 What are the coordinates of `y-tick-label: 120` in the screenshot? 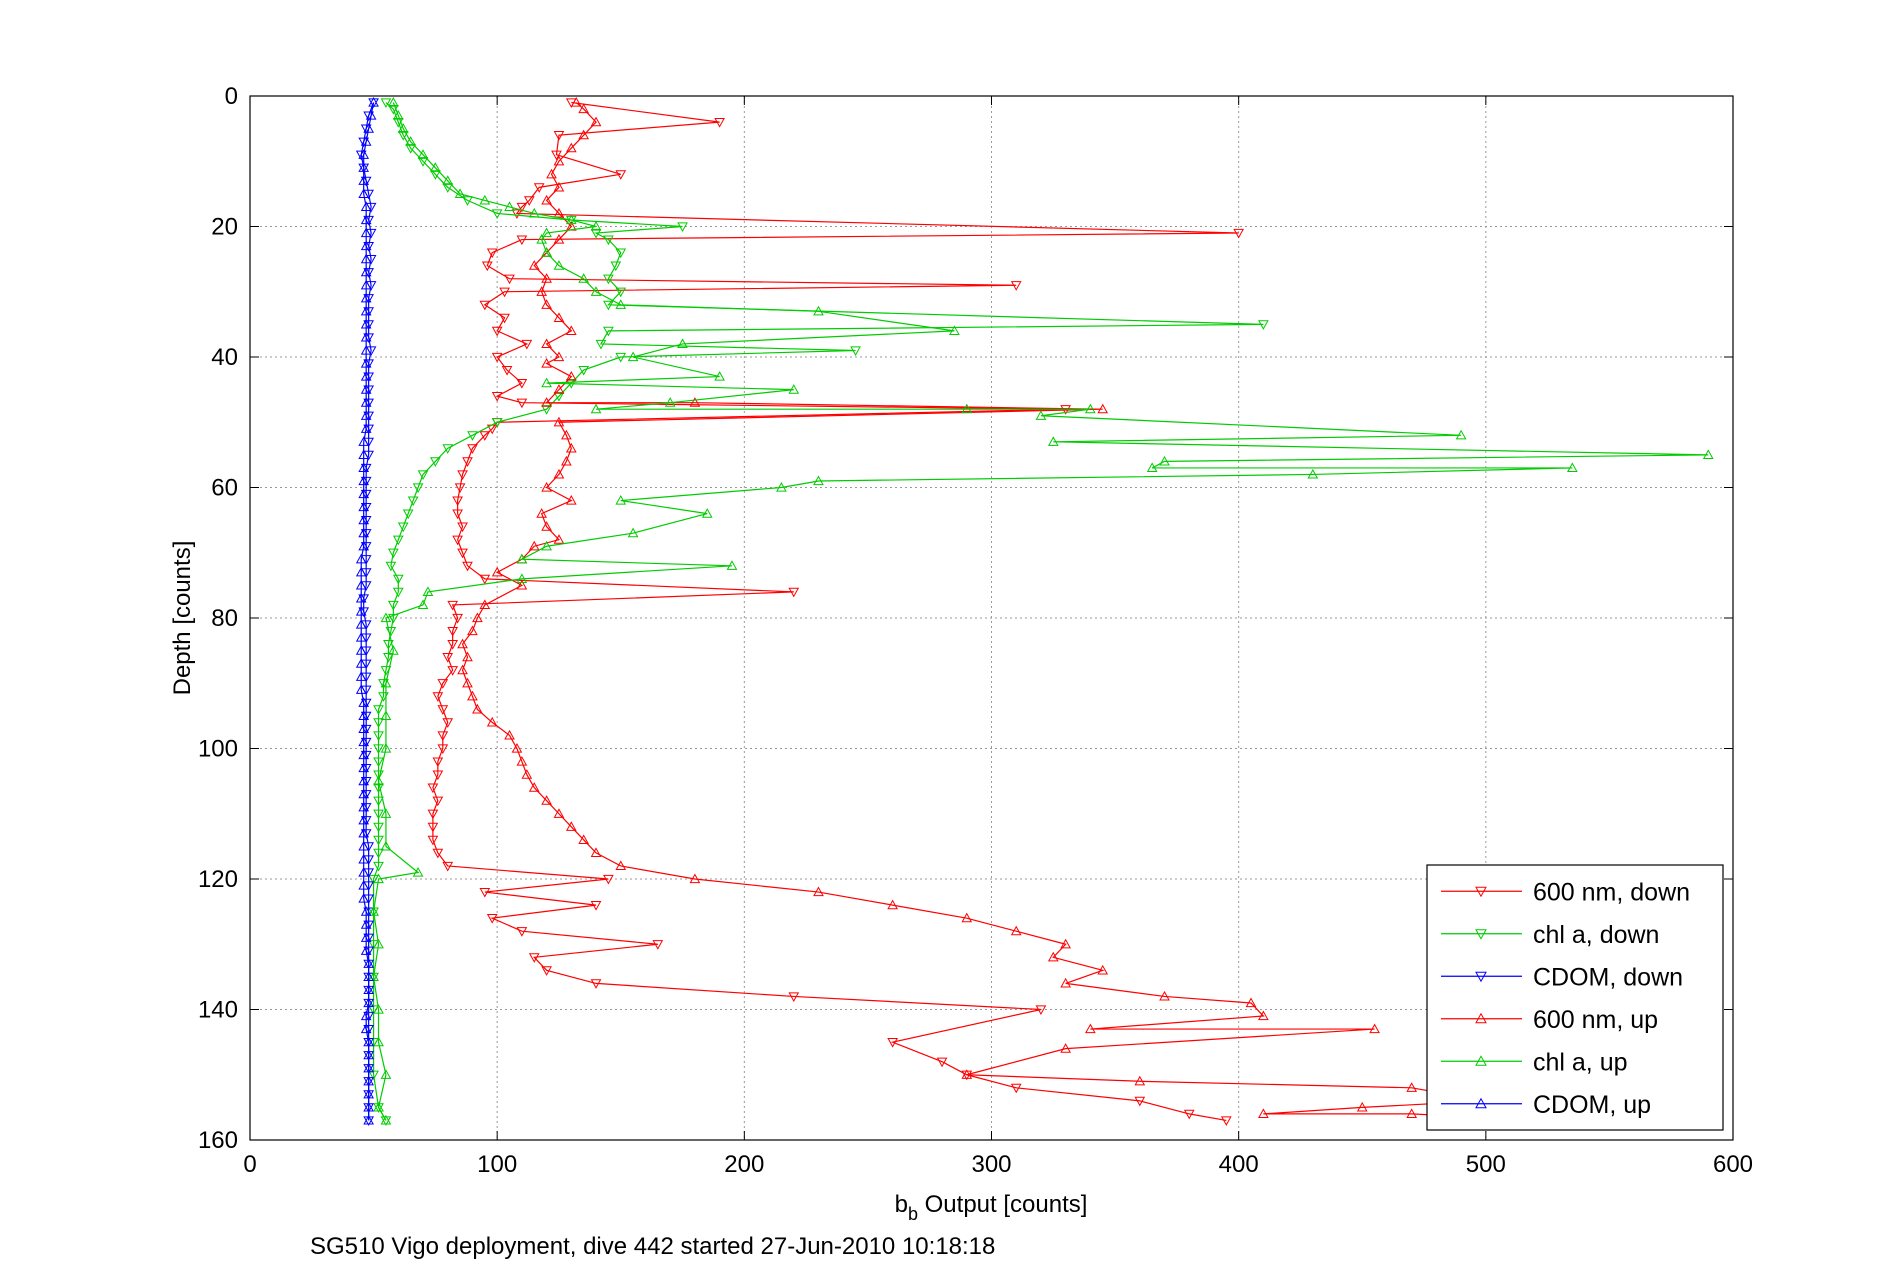 It's located at (218, 879).